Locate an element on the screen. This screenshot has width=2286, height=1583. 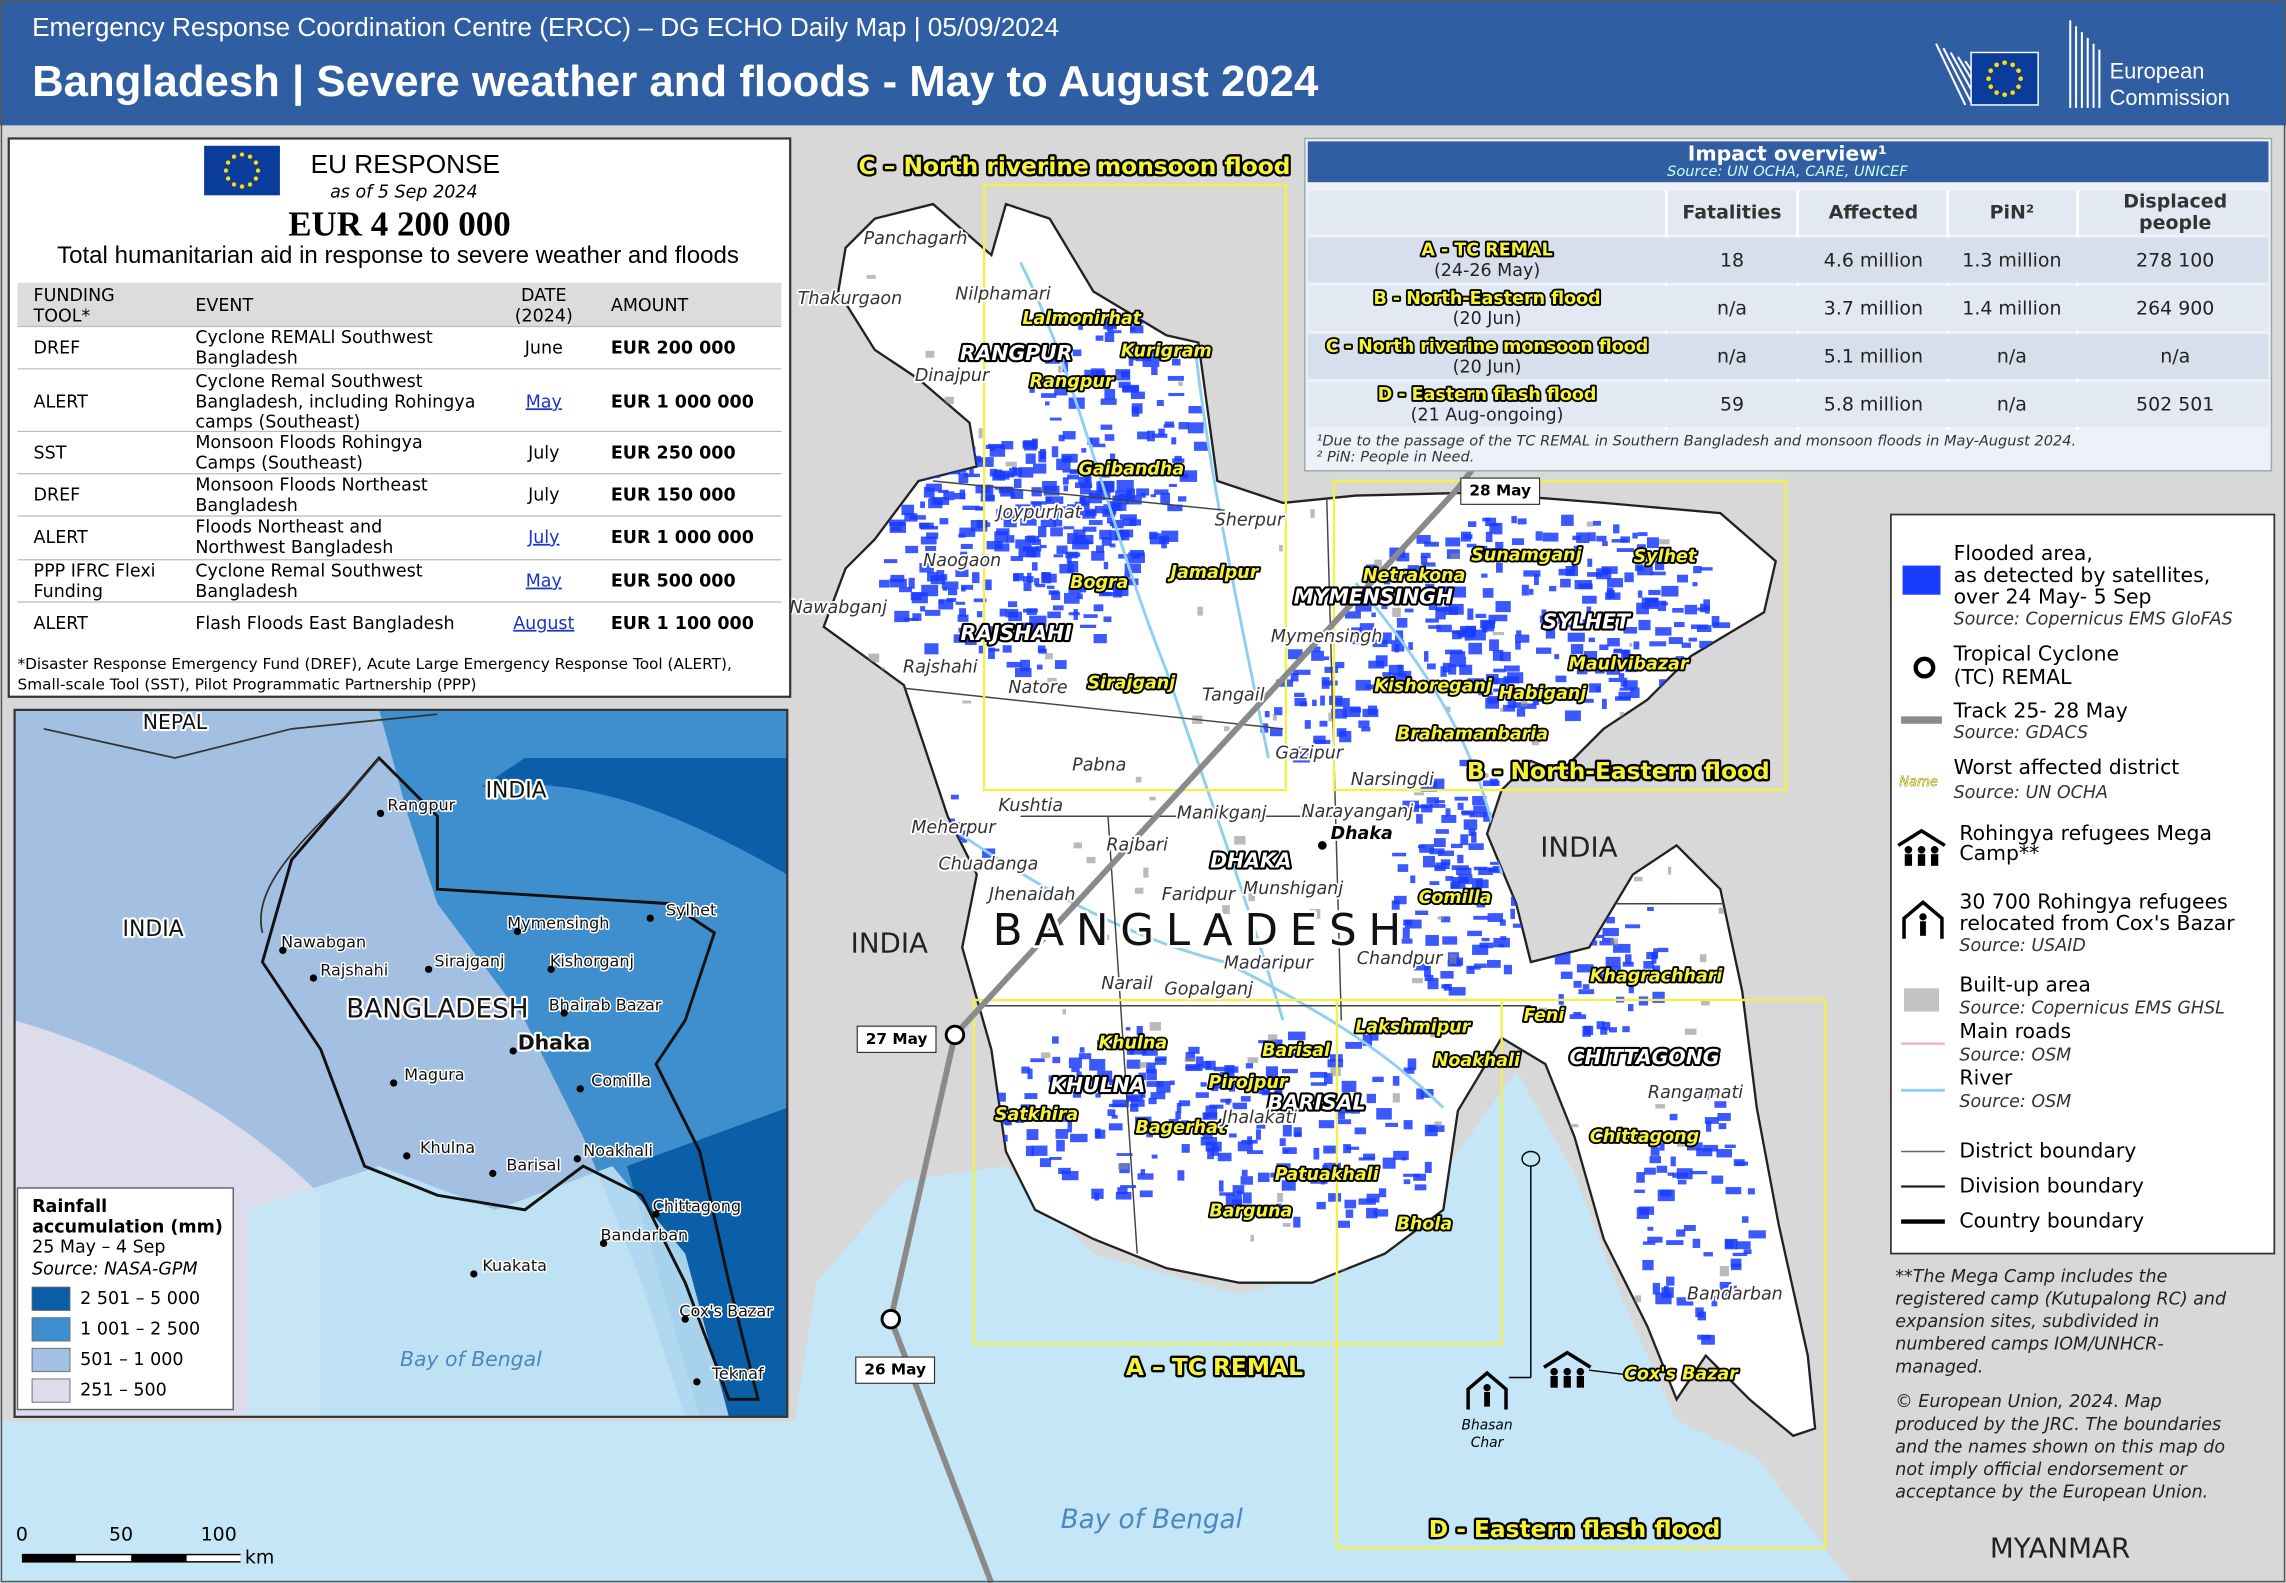
inset-legend-title: accumulation (mm) is located at coordinates (127, 1227).